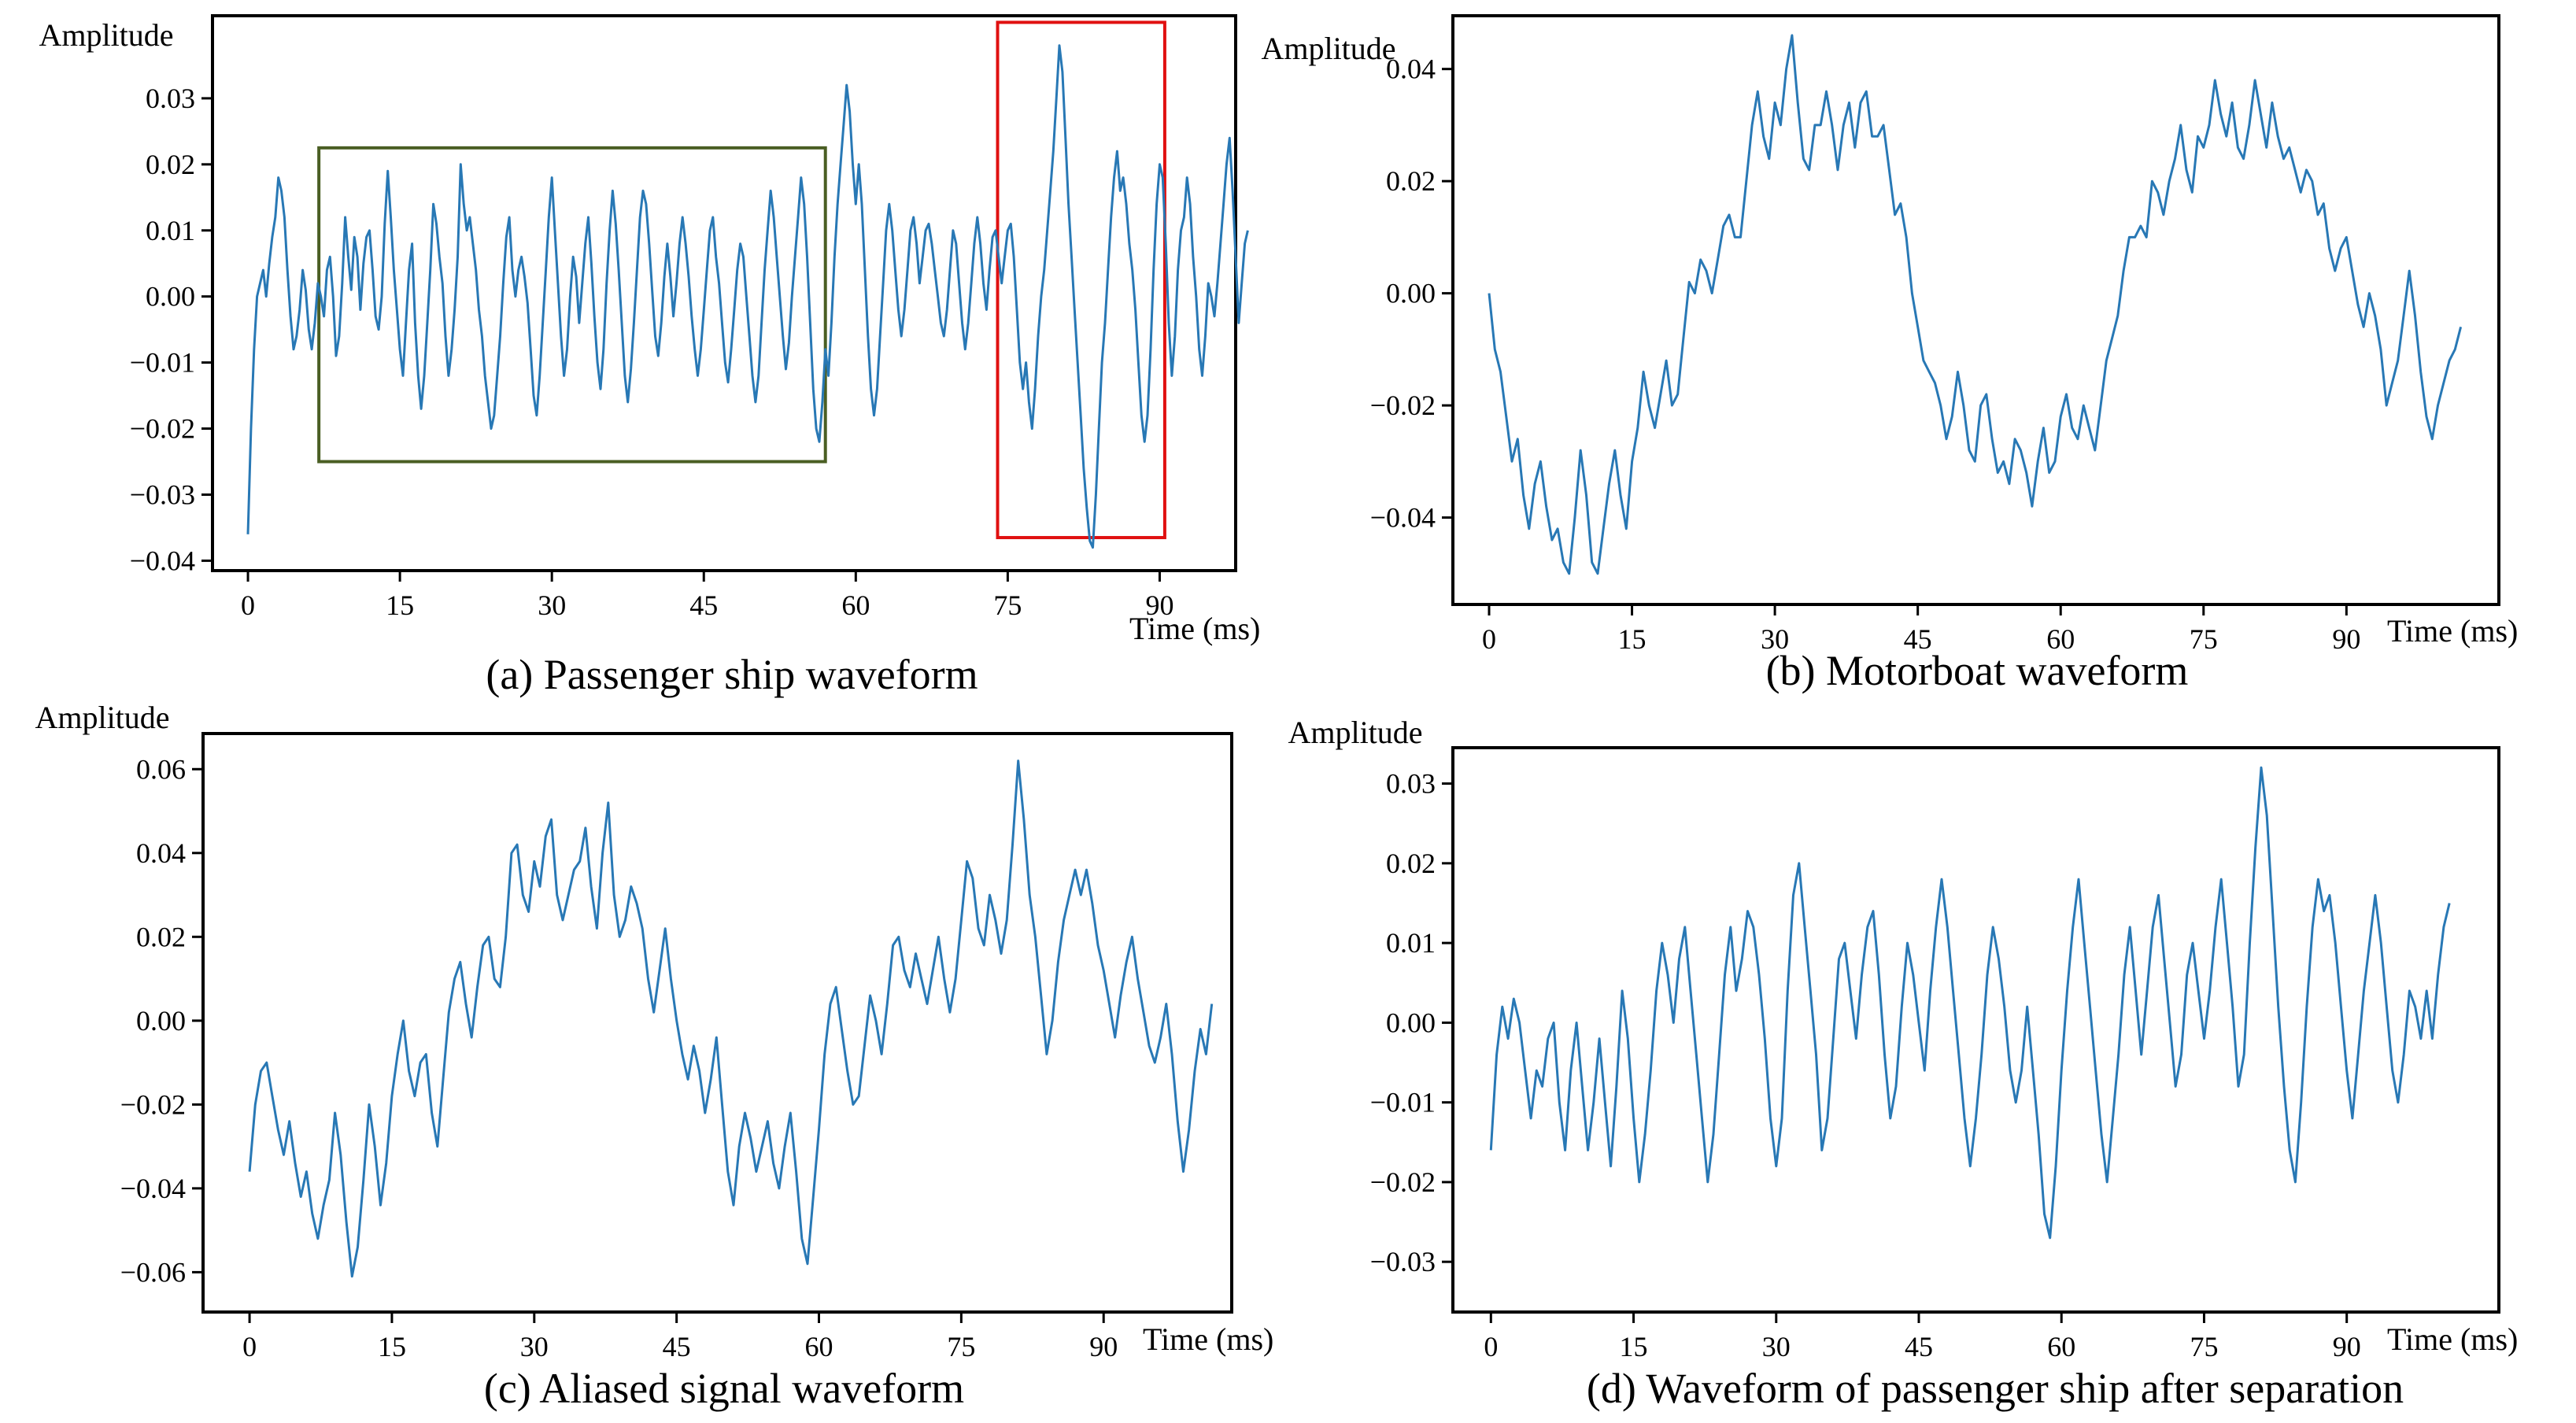 Image resolution: width=2576 pixels, height=1423 pixels. I want to click on y-tick-label: −0.06, so click(153, 1272).